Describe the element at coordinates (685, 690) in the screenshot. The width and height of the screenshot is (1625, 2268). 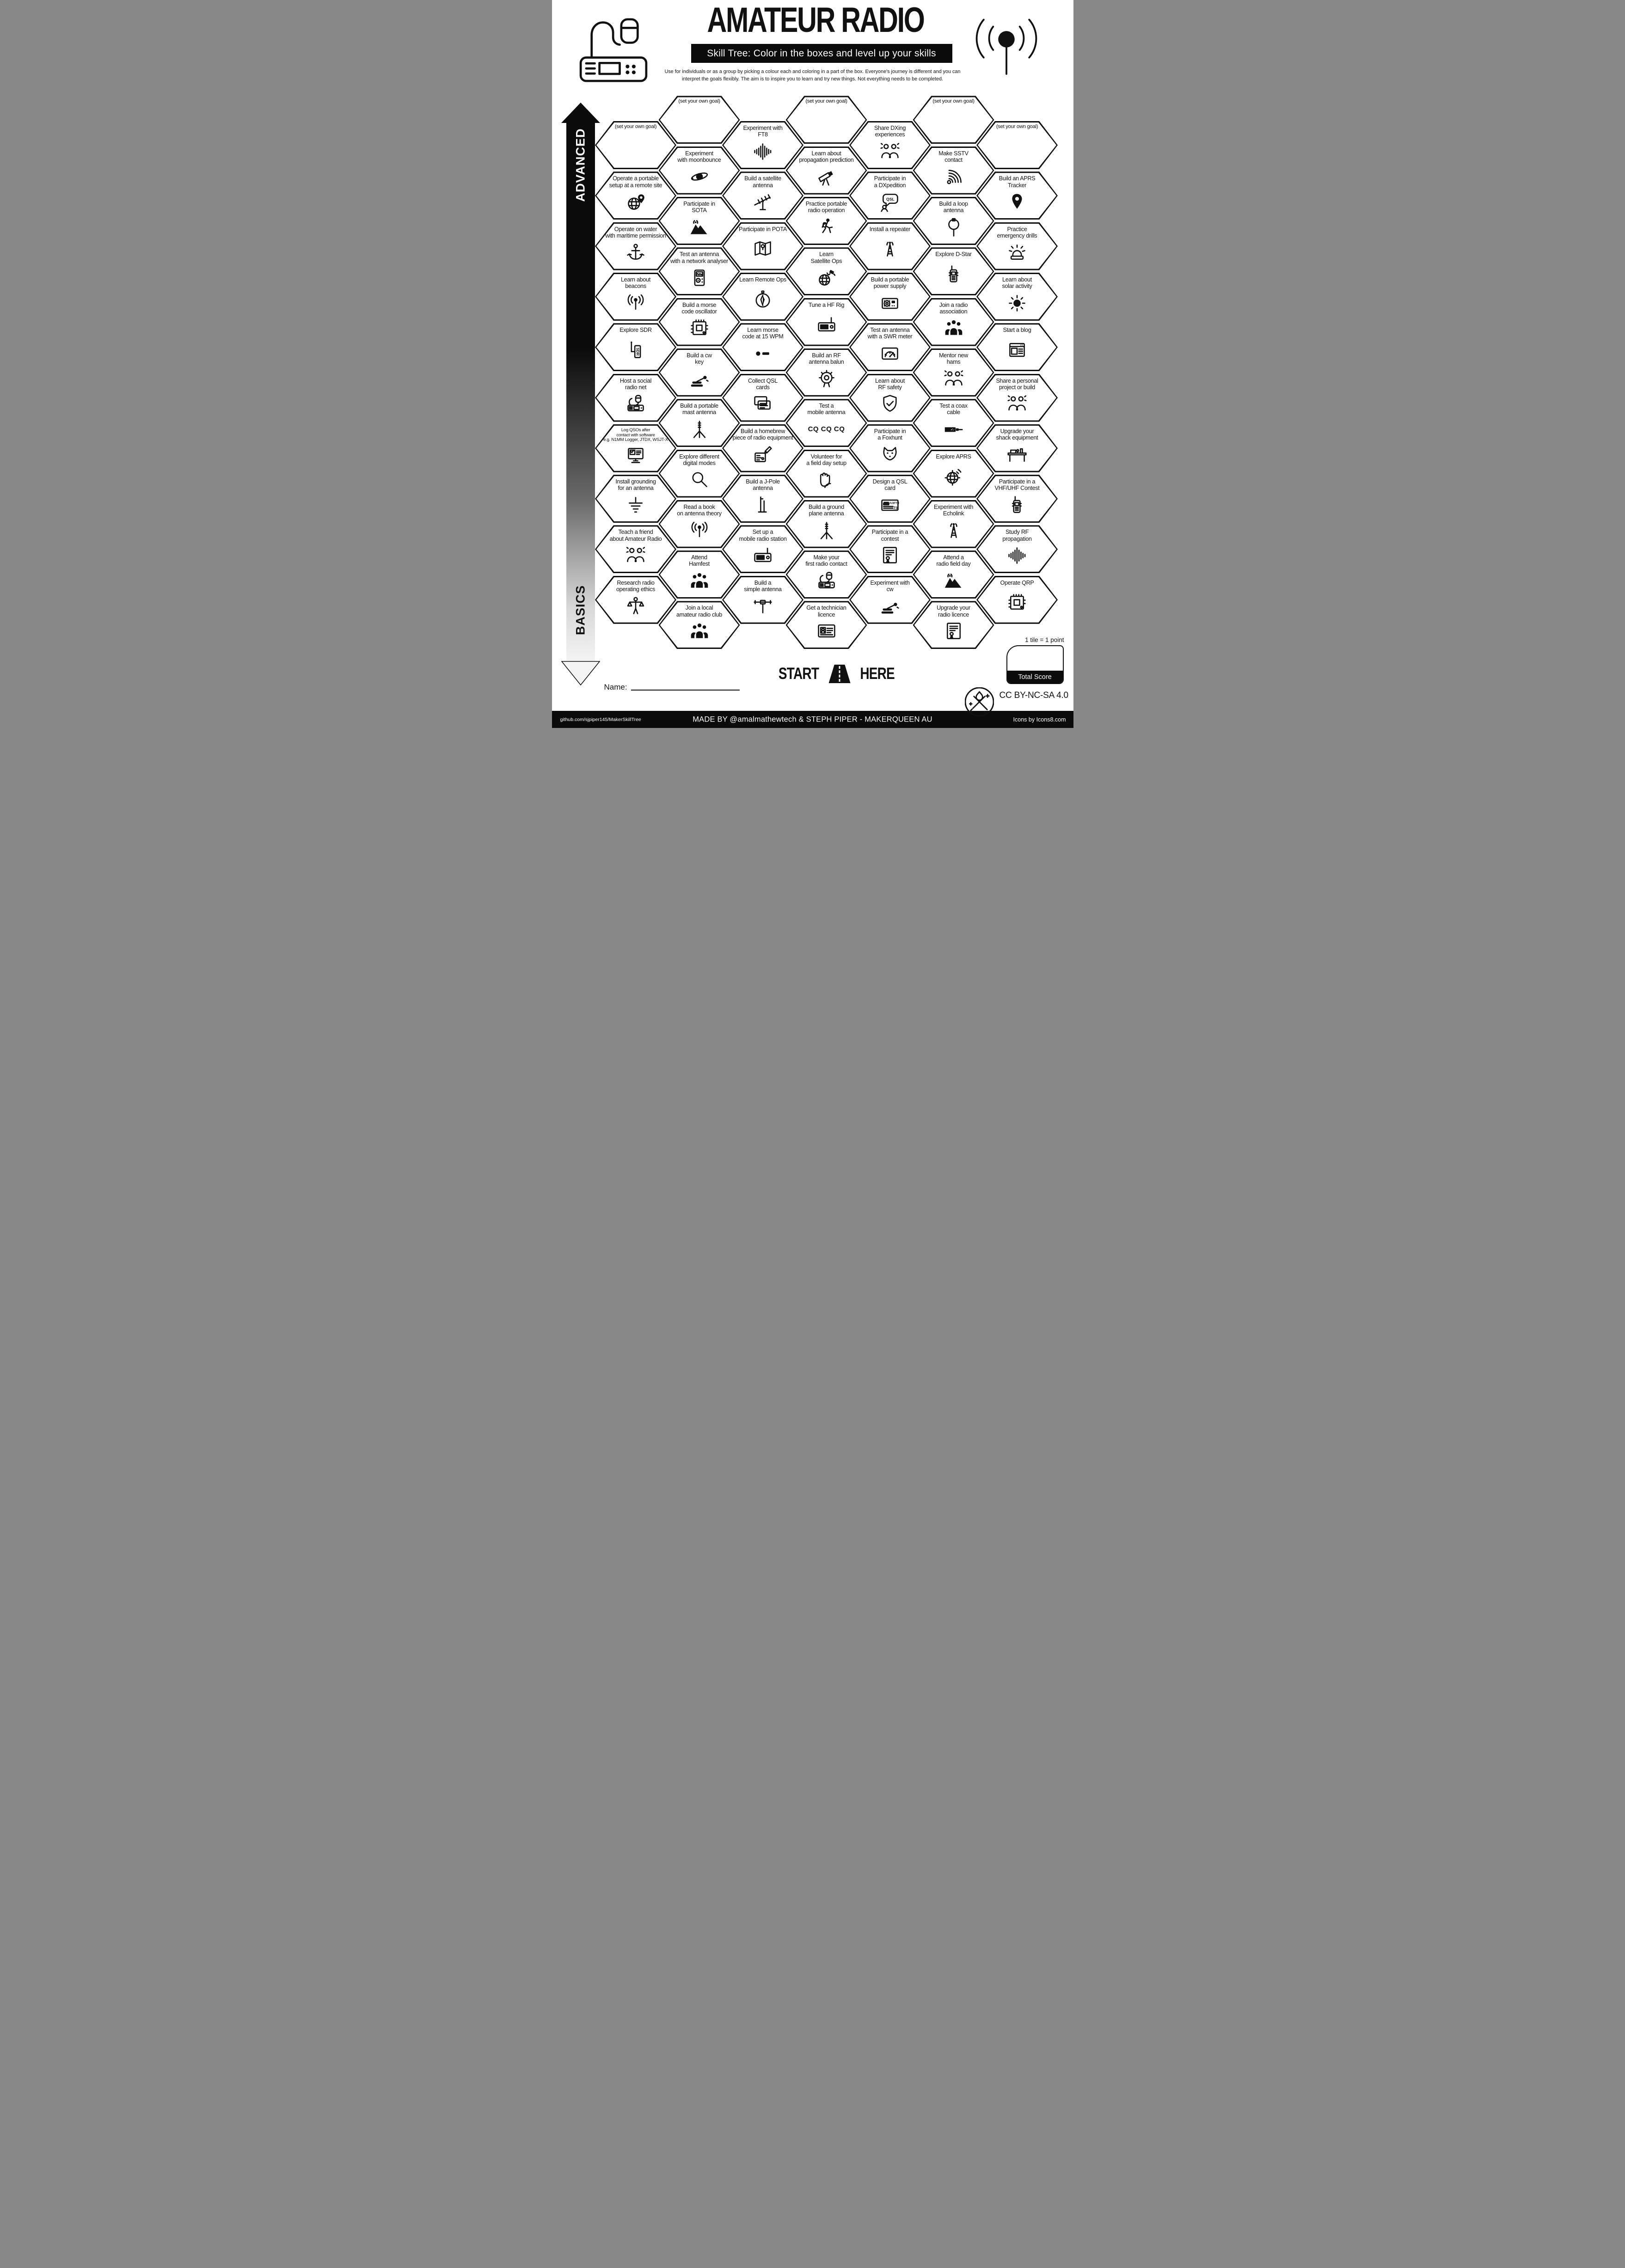
I see `name-input-line` at that location.